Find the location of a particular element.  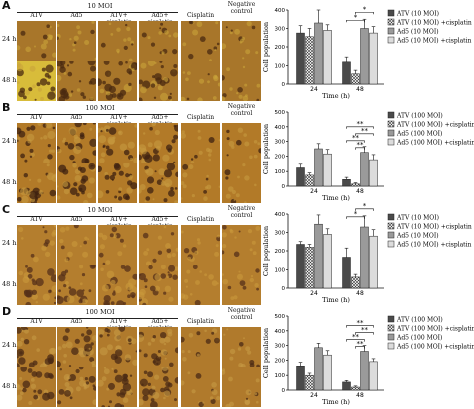

column-header: Negative control is located at coordinates (241, 110).